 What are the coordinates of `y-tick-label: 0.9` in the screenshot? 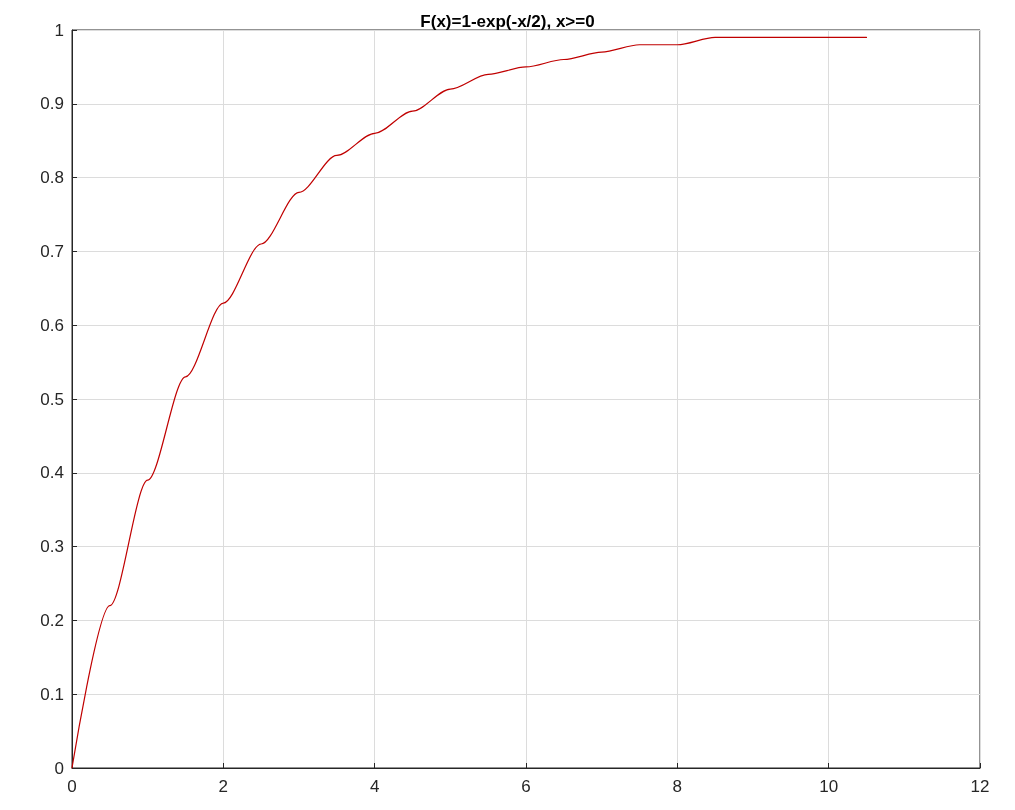 It's located at (52, 104).